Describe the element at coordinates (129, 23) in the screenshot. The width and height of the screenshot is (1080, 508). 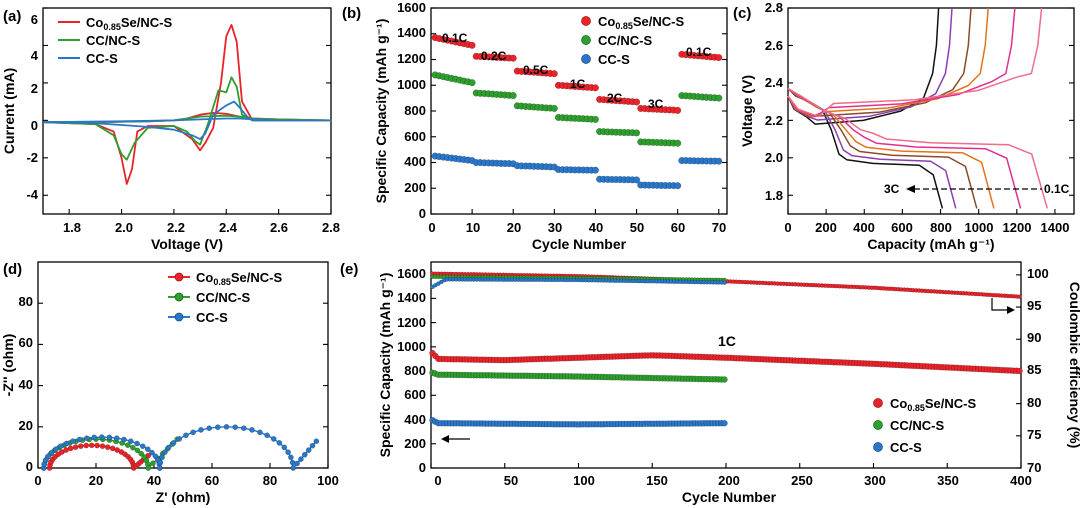
I see `a-legend-label-co085se: Co0.85Se/NC-S` at that location.